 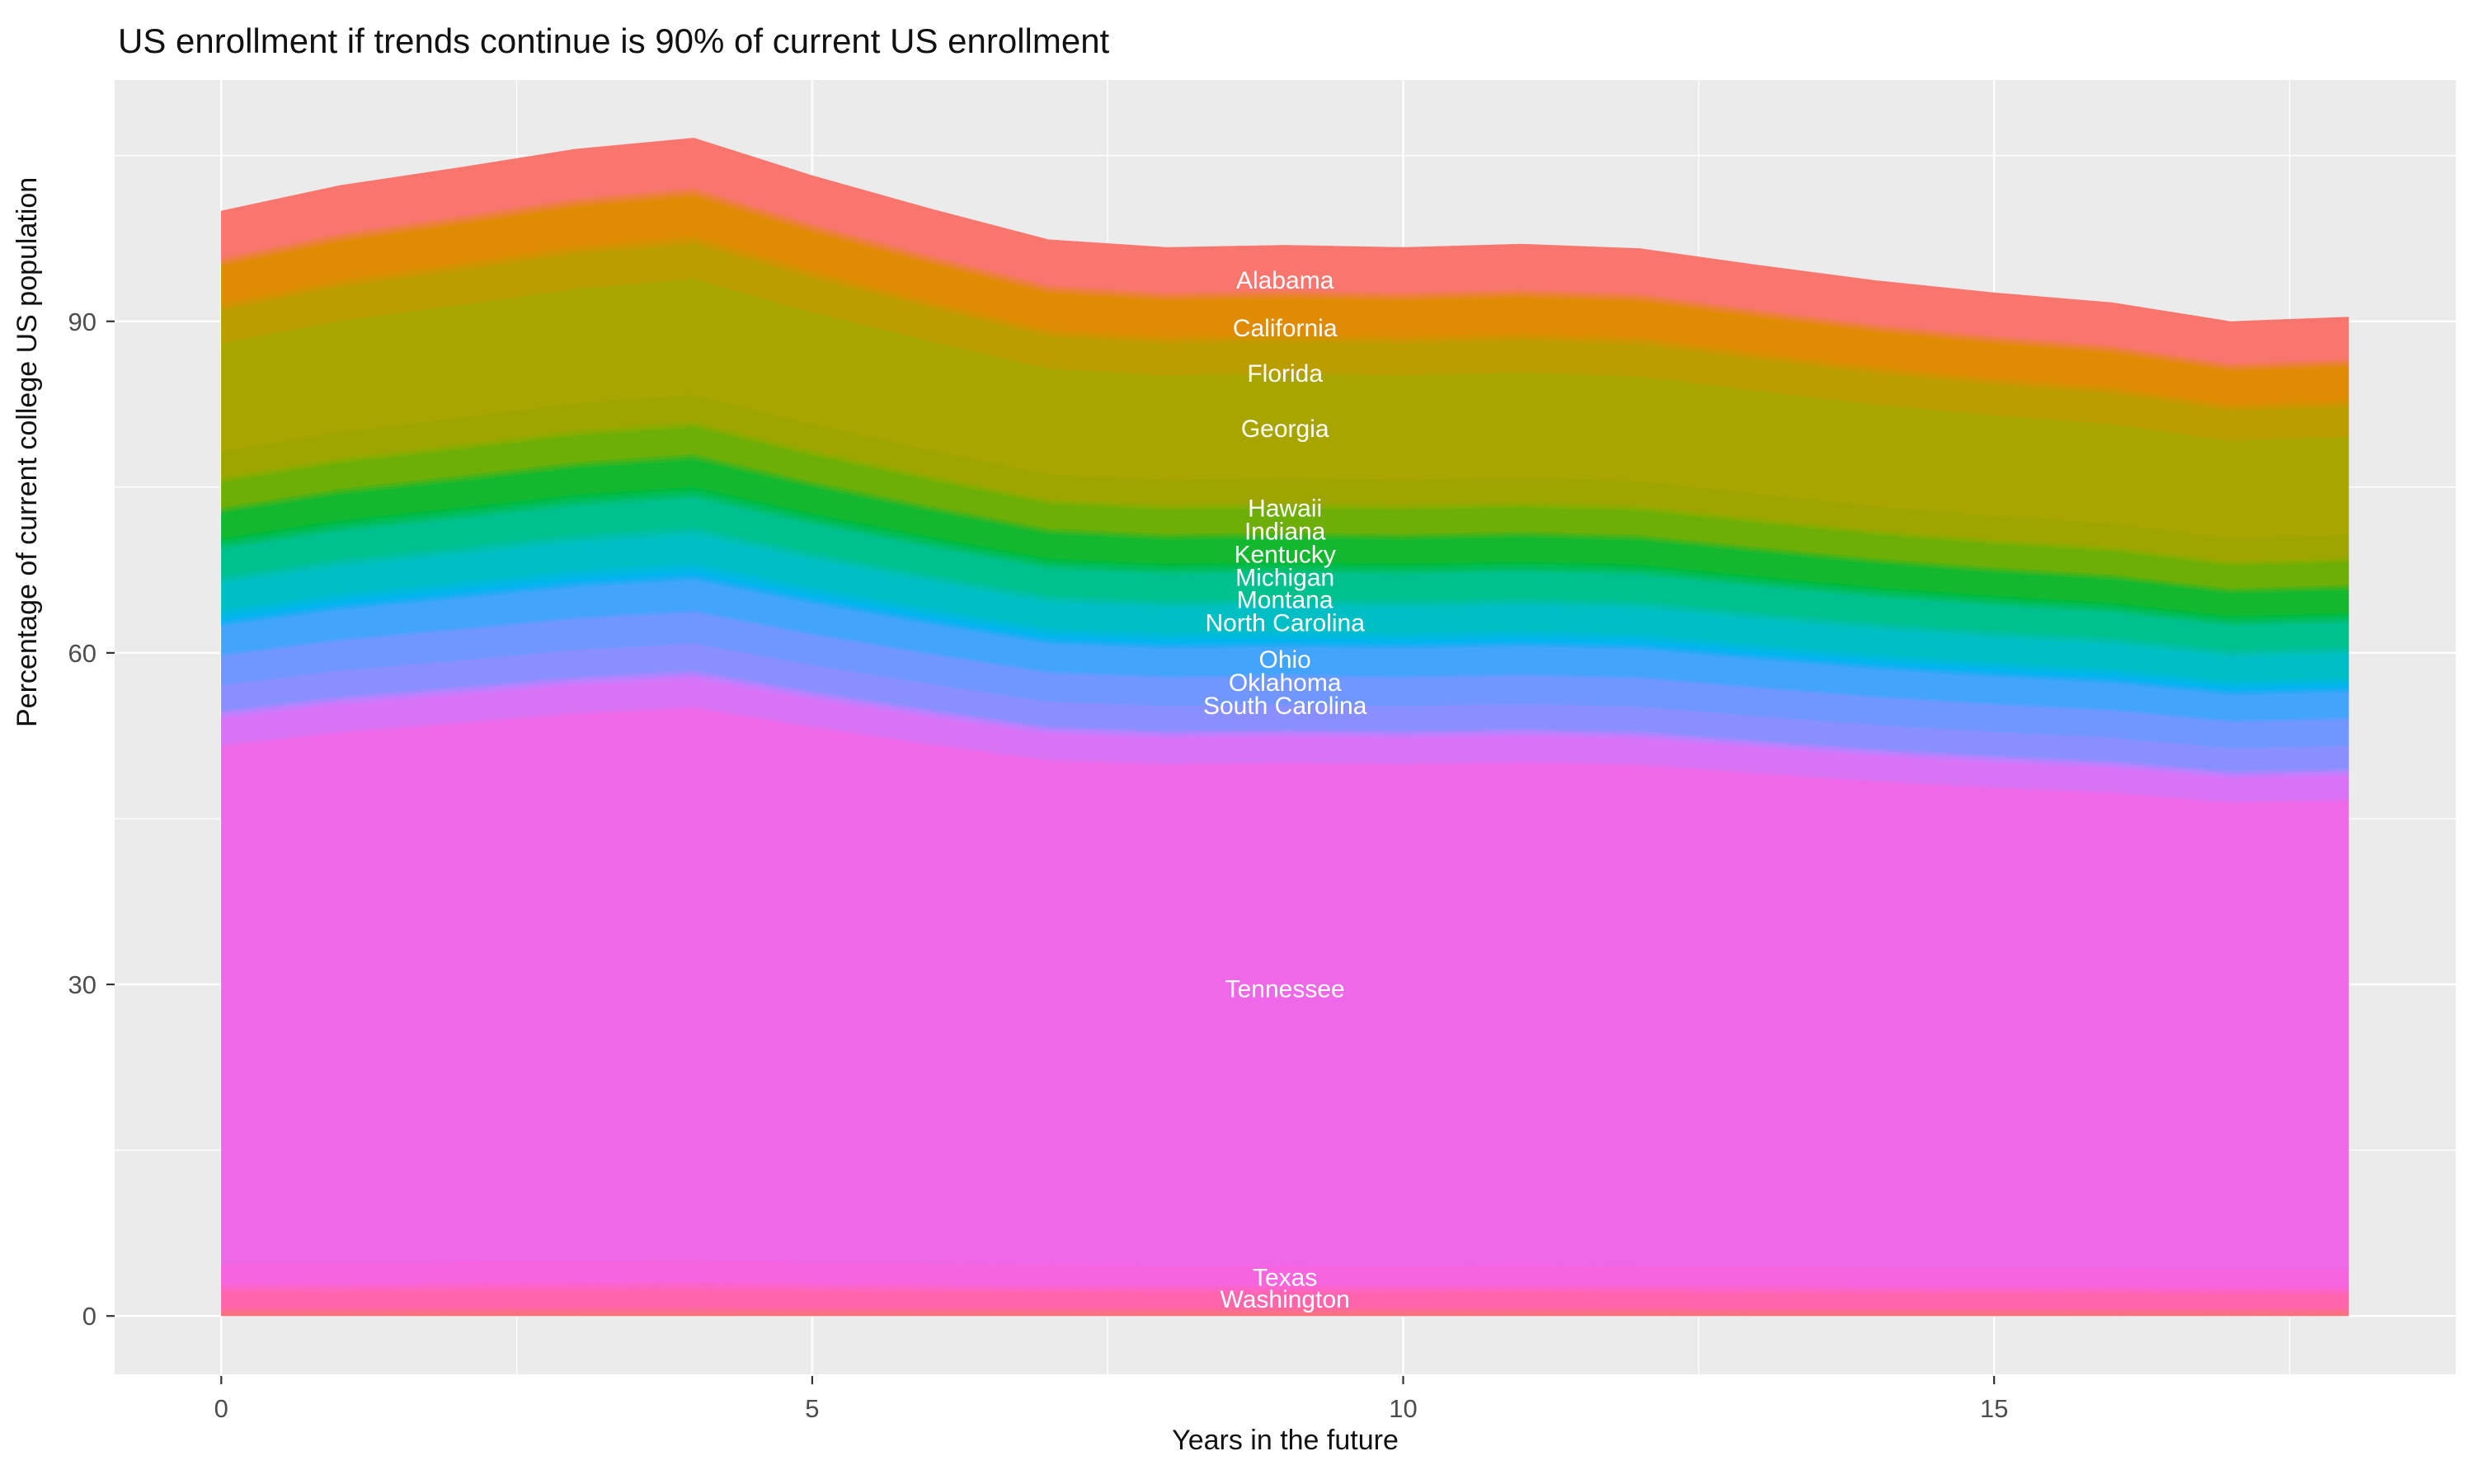 What do you see at coordinates (1285, 531) in the screenshot?
I see `state-label-indiana: Indiana` at bounding box center [1285, 531].